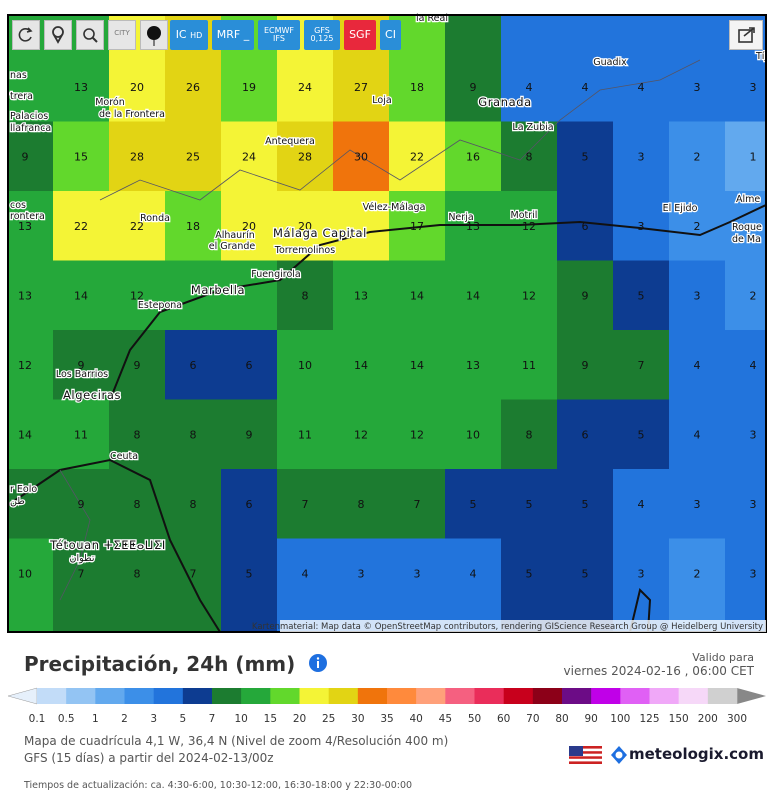  I want to click on marker-button, so click(154, 35).